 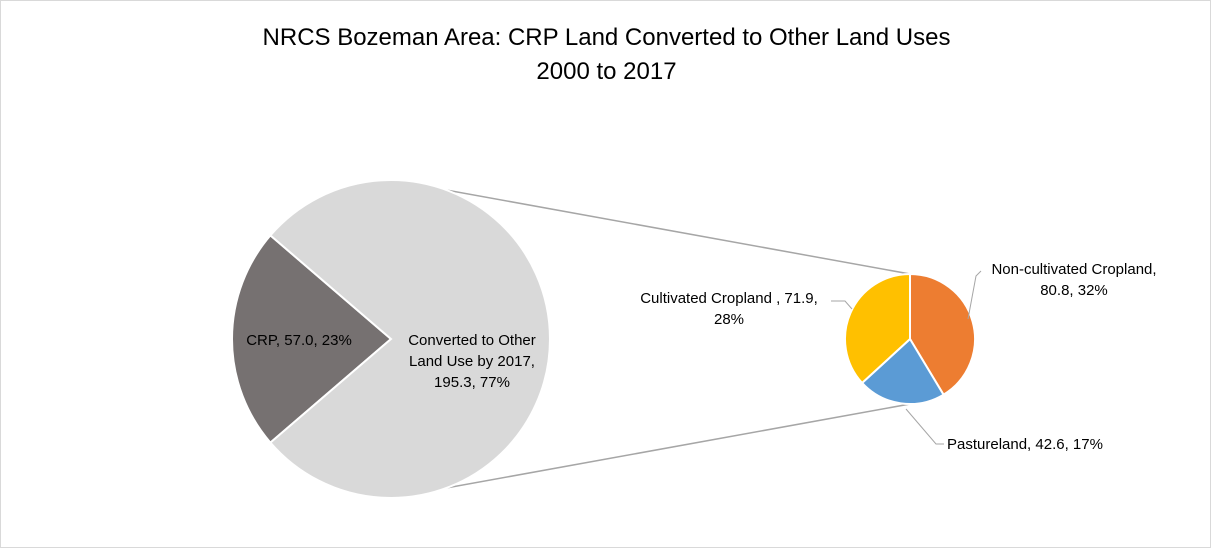 I want to click on data-label-line: CRP, 57.0, 23%, so click(x=299, y=340).